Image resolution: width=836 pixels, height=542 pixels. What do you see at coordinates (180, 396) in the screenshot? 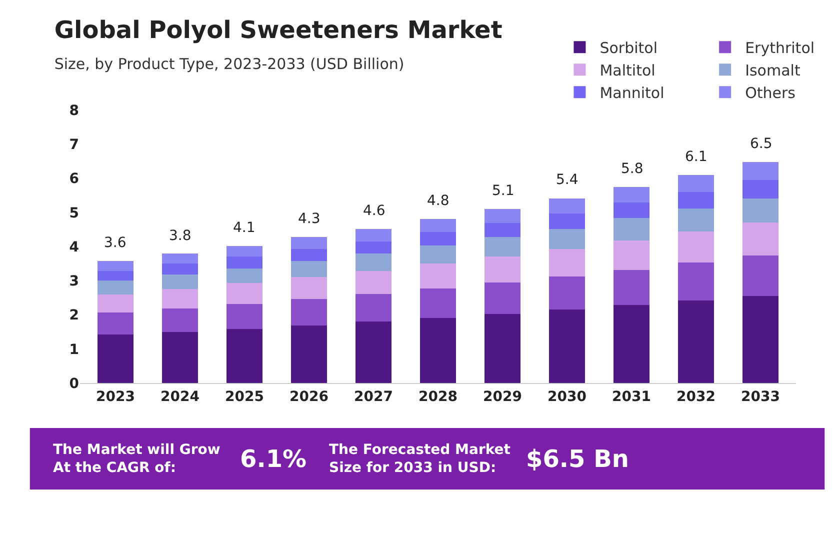
I see `x-tick-label: 2024` at bounding box center [180, 396].